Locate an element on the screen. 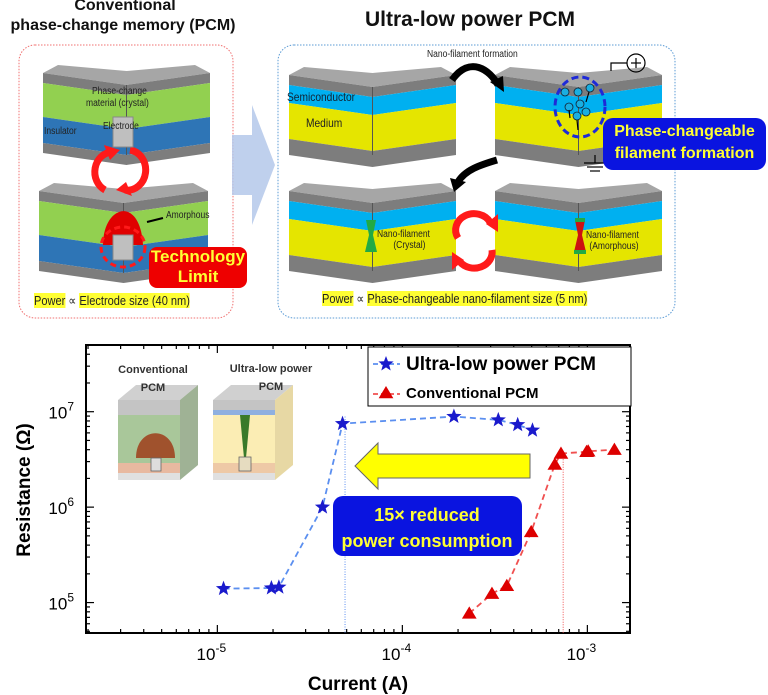 This screenshot has width=768, height=695. limit-circle is located at coordinates (123, 247).